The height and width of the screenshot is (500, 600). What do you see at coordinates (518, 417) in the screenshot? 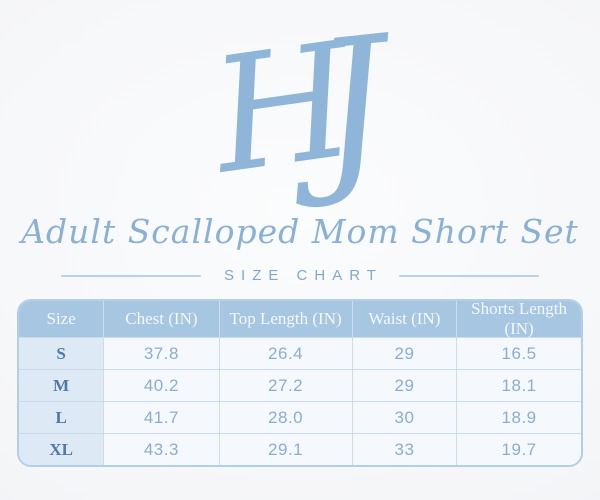
I see `shorts-length-value: 18.9` at bounding box center [518, 417].